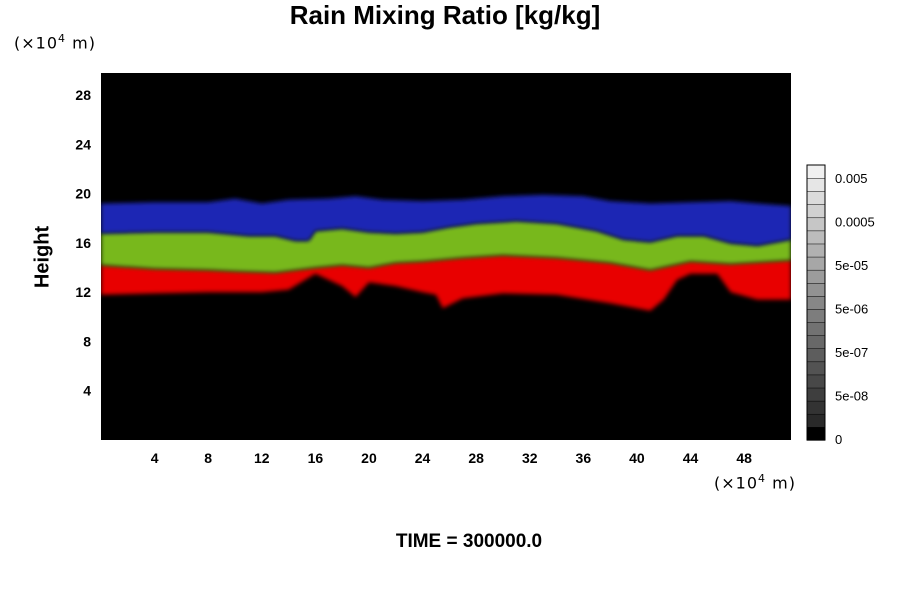  Describe the element at coordinates (762, 478) in the screenshot. I see `x-unit-exponent: 4` at that location.